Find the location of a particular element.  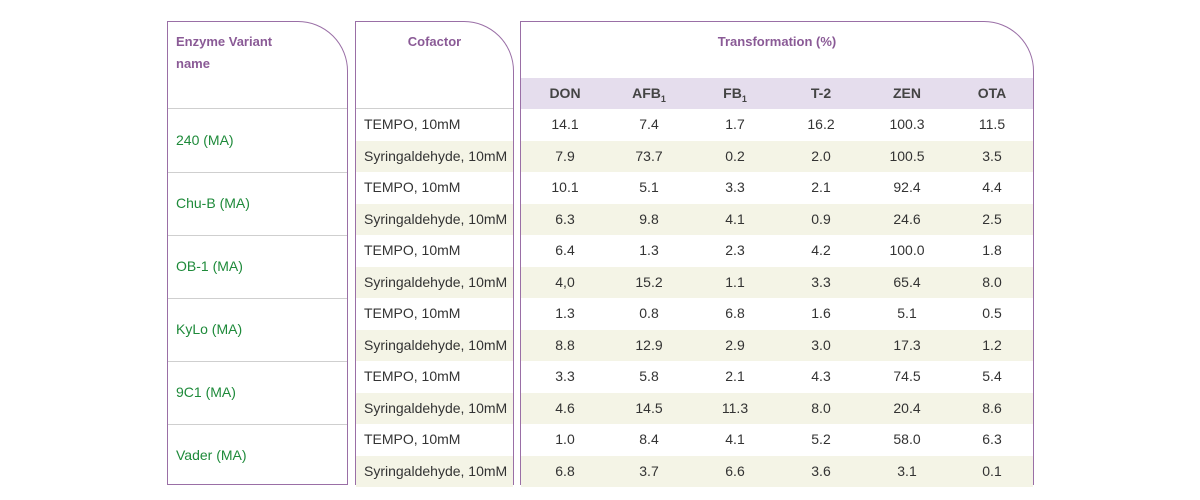

value-cell-don: 3.3 is located at coordinates (565, 376).